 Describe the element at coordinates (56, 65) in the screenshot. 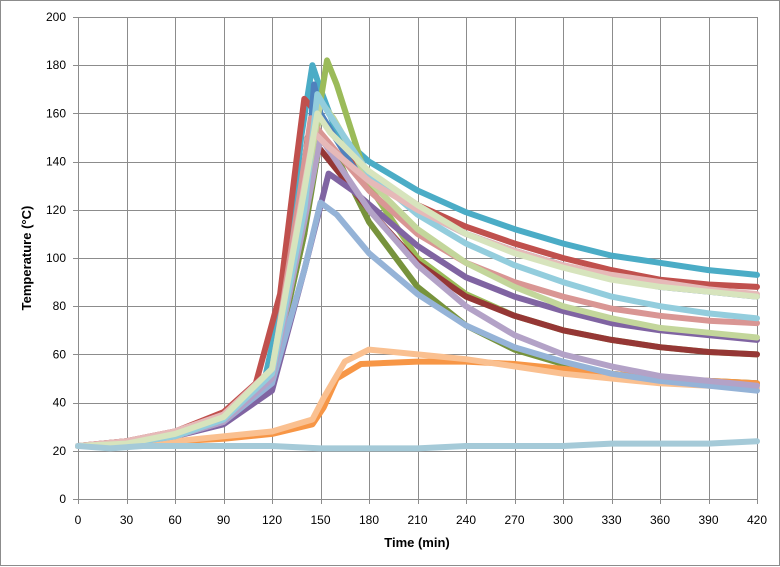

I see `y-tick-label: 180` at that location.